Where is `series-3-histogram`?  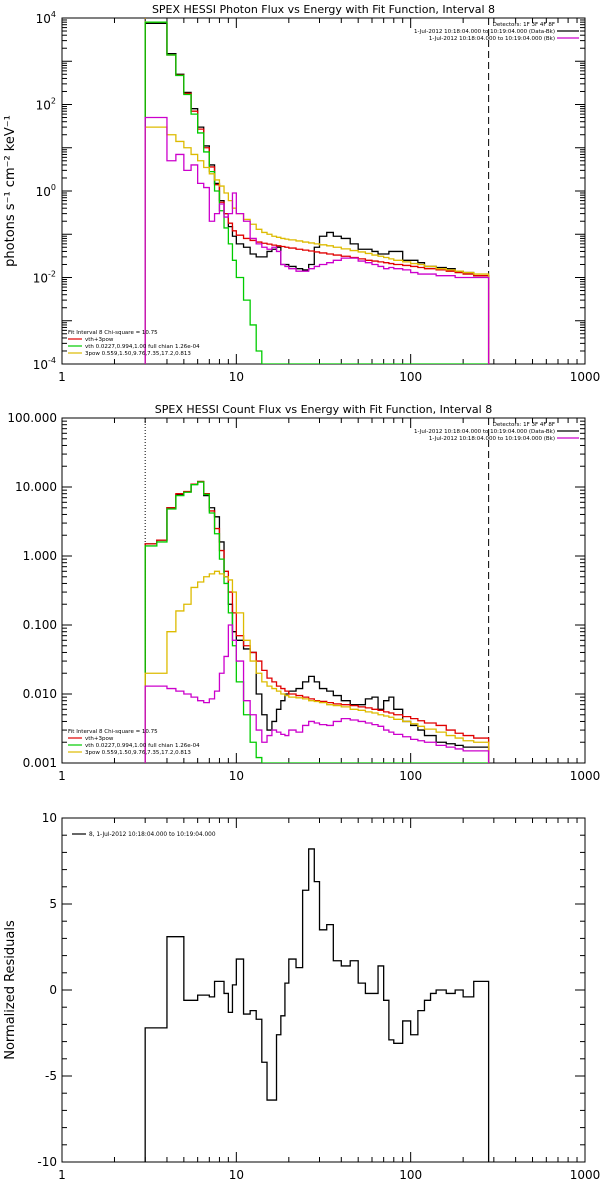 series-3-histogram is located at coordinates (316, 622).